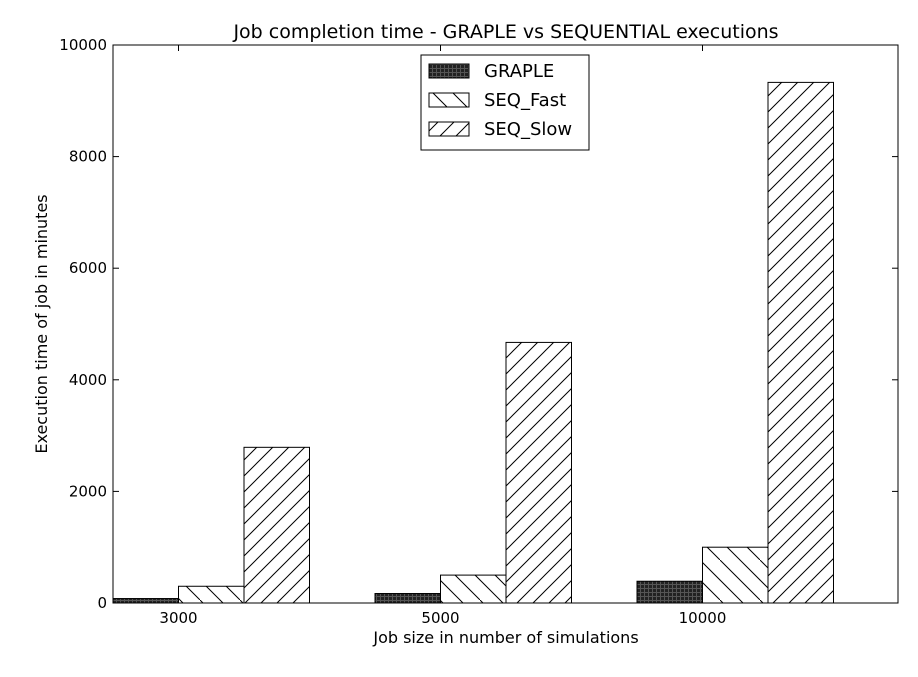  I want to click on legend-swatch-seq-slow, so click(449, 129).